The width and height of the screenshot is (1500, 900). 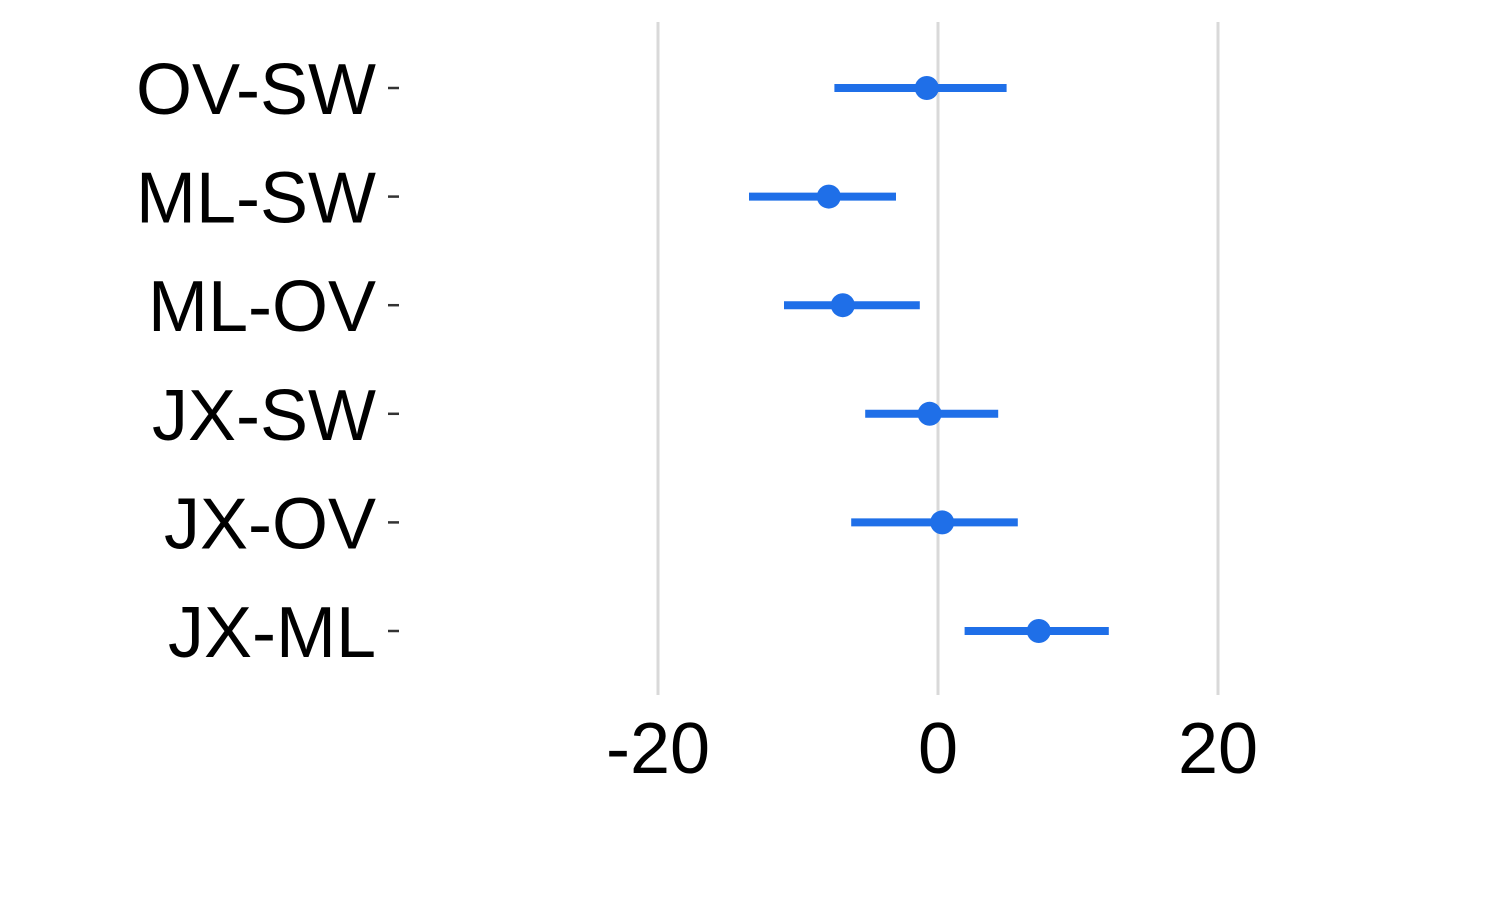 I want to click on y-category-label: OV-SW, so click(x=256, y=90).